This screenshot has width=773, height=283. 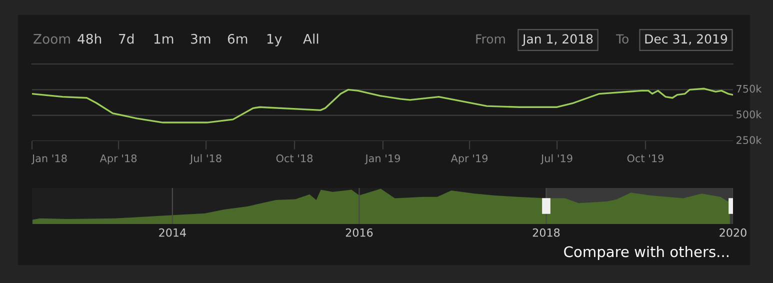 I want to click on text: From, so click(x=490, y=39).